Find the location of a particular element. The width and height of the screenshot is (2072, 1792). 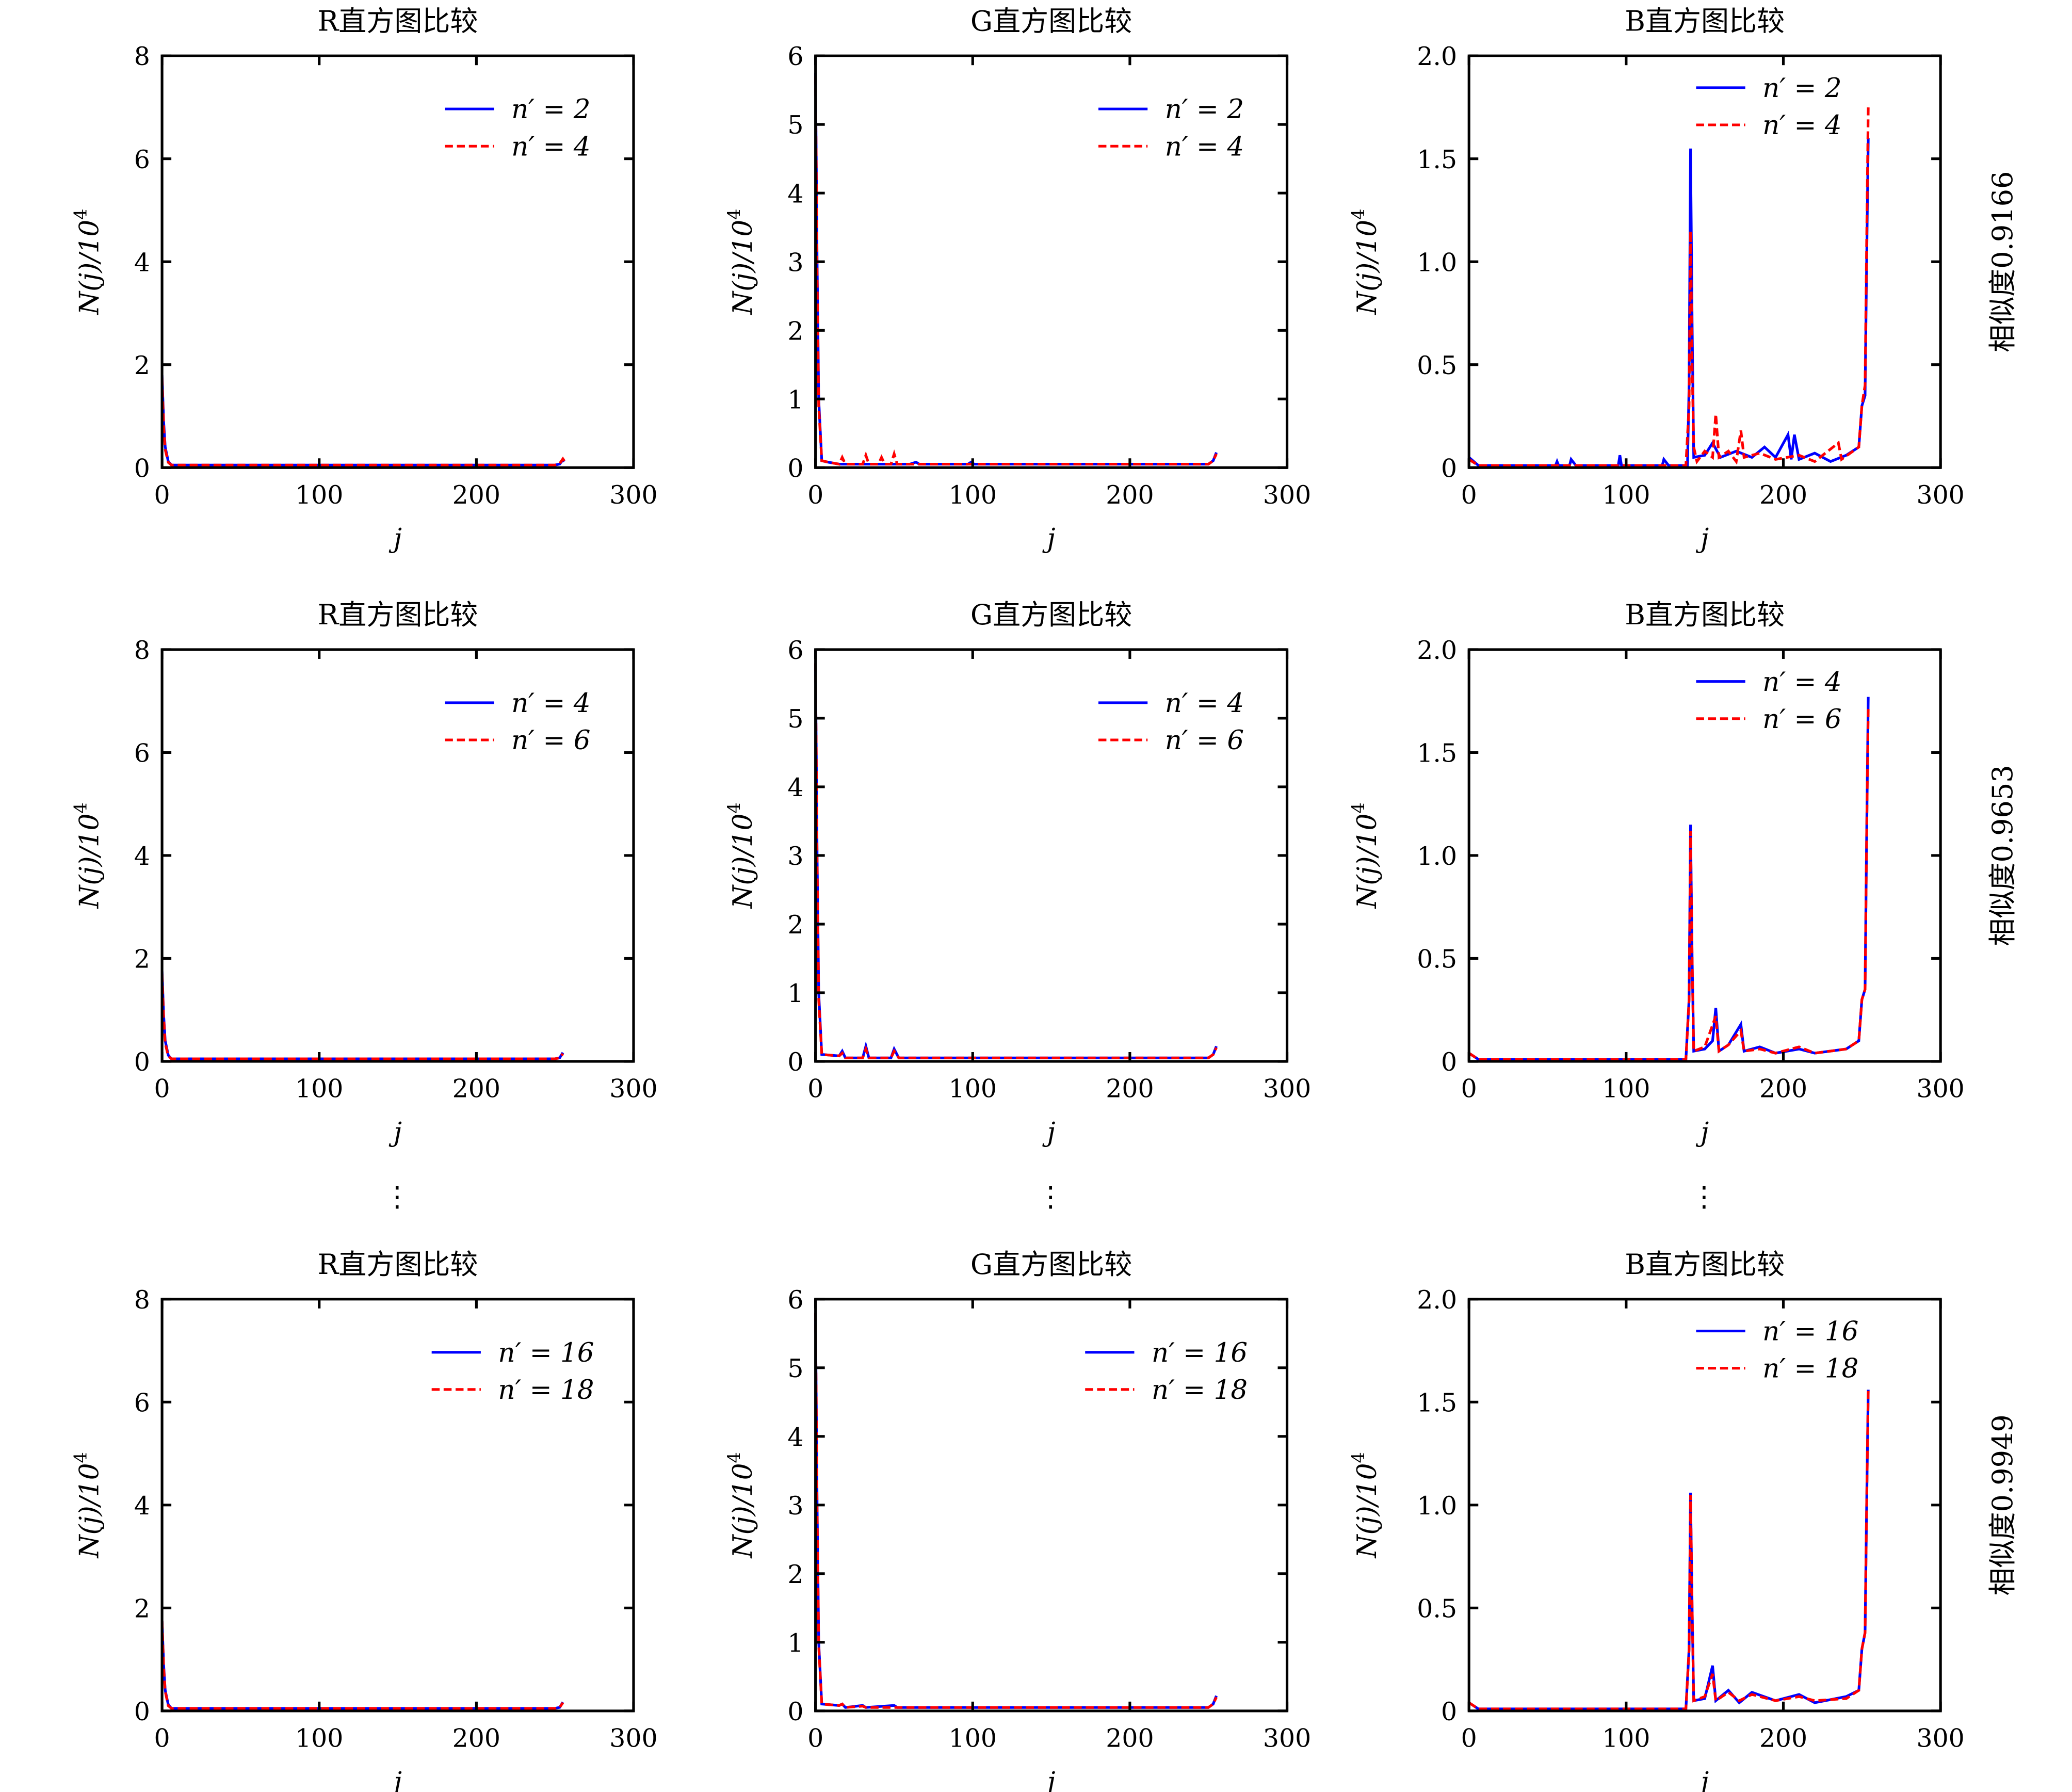

y-tick-label: 0.5 is located at coordinates (1437, 365).